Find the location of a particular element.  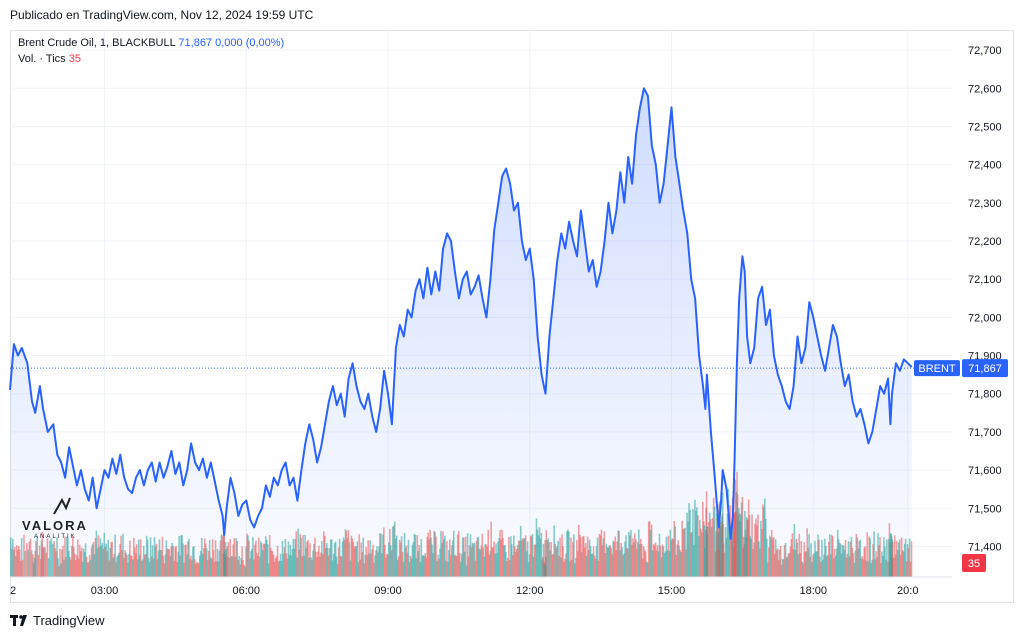

volume-badge is located at coordinates (974, 563).